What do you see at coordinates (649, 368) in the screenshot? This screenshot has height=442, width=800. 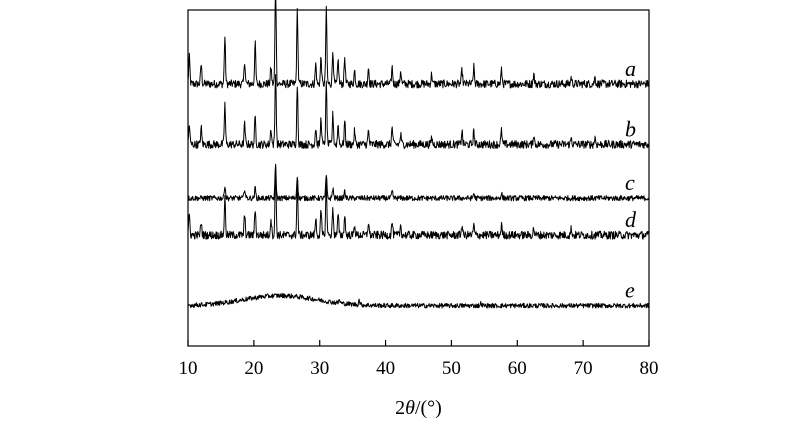 I see `x-tick-label-80: 80` at bounding box center [649, 368].